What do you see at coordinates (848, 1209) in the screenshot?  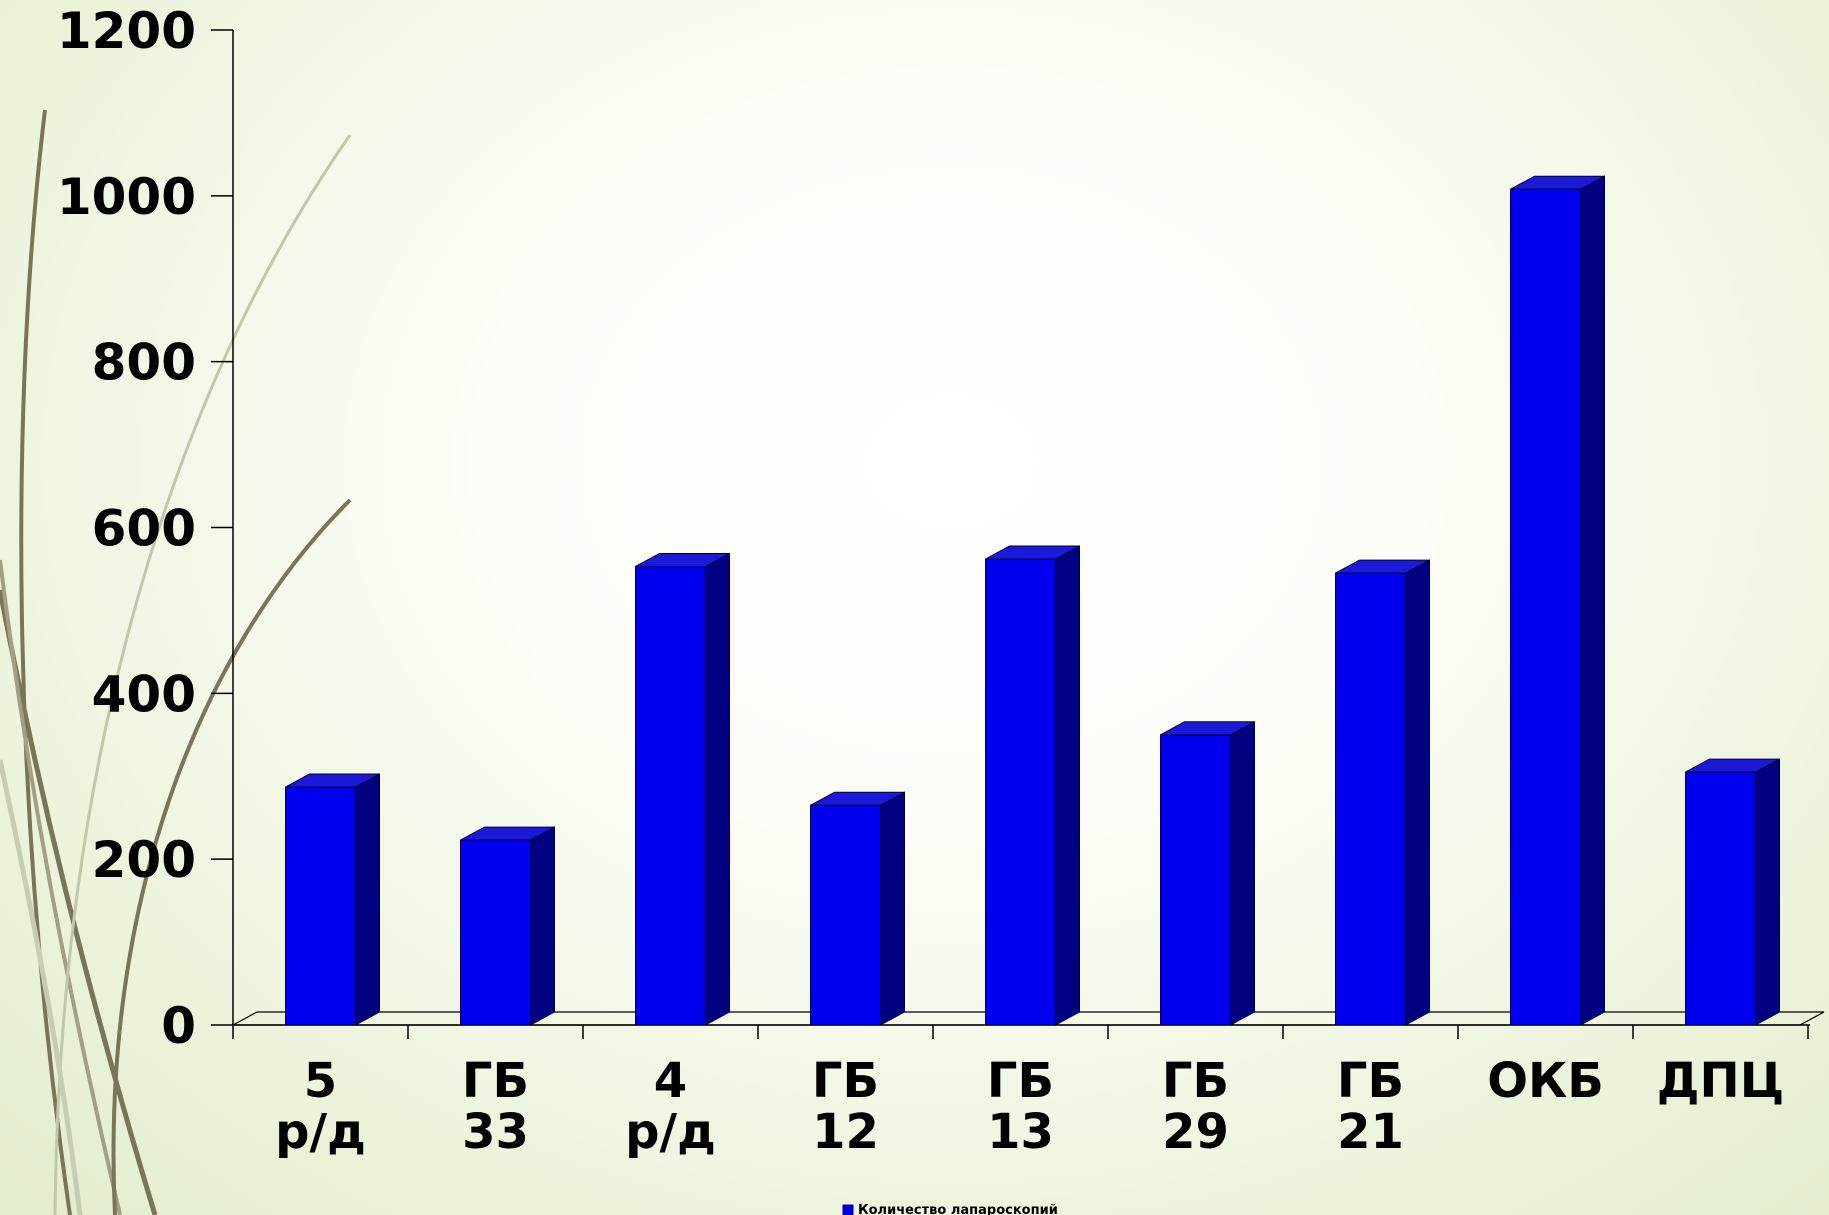 I see `legend-swatch` at bounding box center [848, 1209].